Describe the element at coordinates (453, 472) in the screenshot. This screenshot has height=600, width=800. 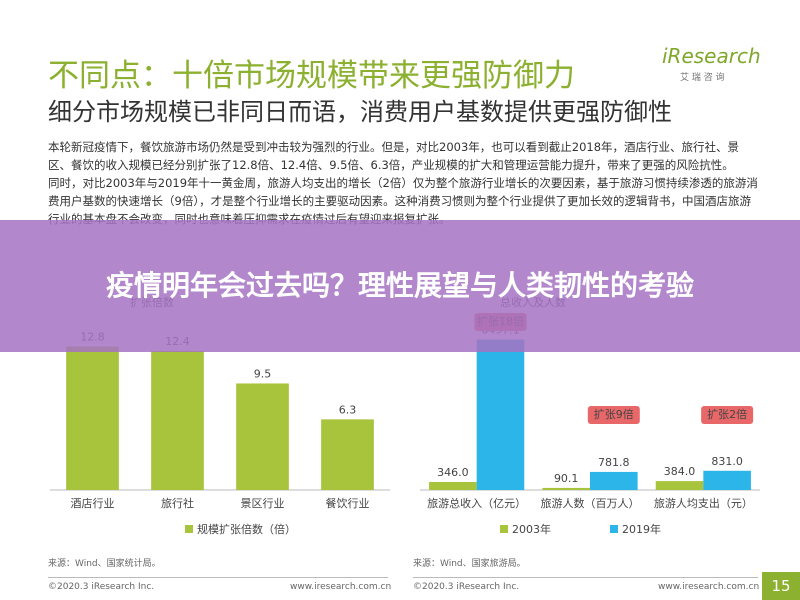
I see `value-label: 346.0` at that location.